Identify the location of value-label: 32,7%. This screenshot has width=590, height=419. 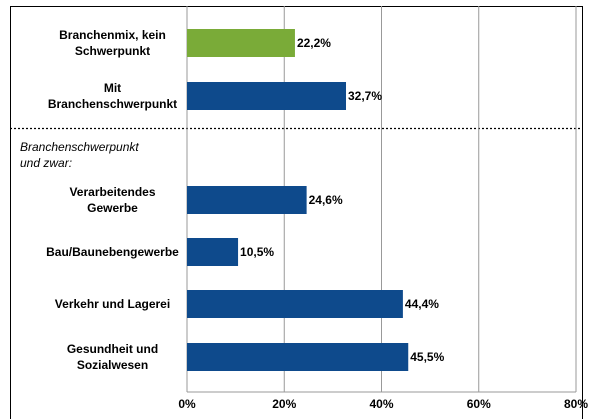
(365, 96).